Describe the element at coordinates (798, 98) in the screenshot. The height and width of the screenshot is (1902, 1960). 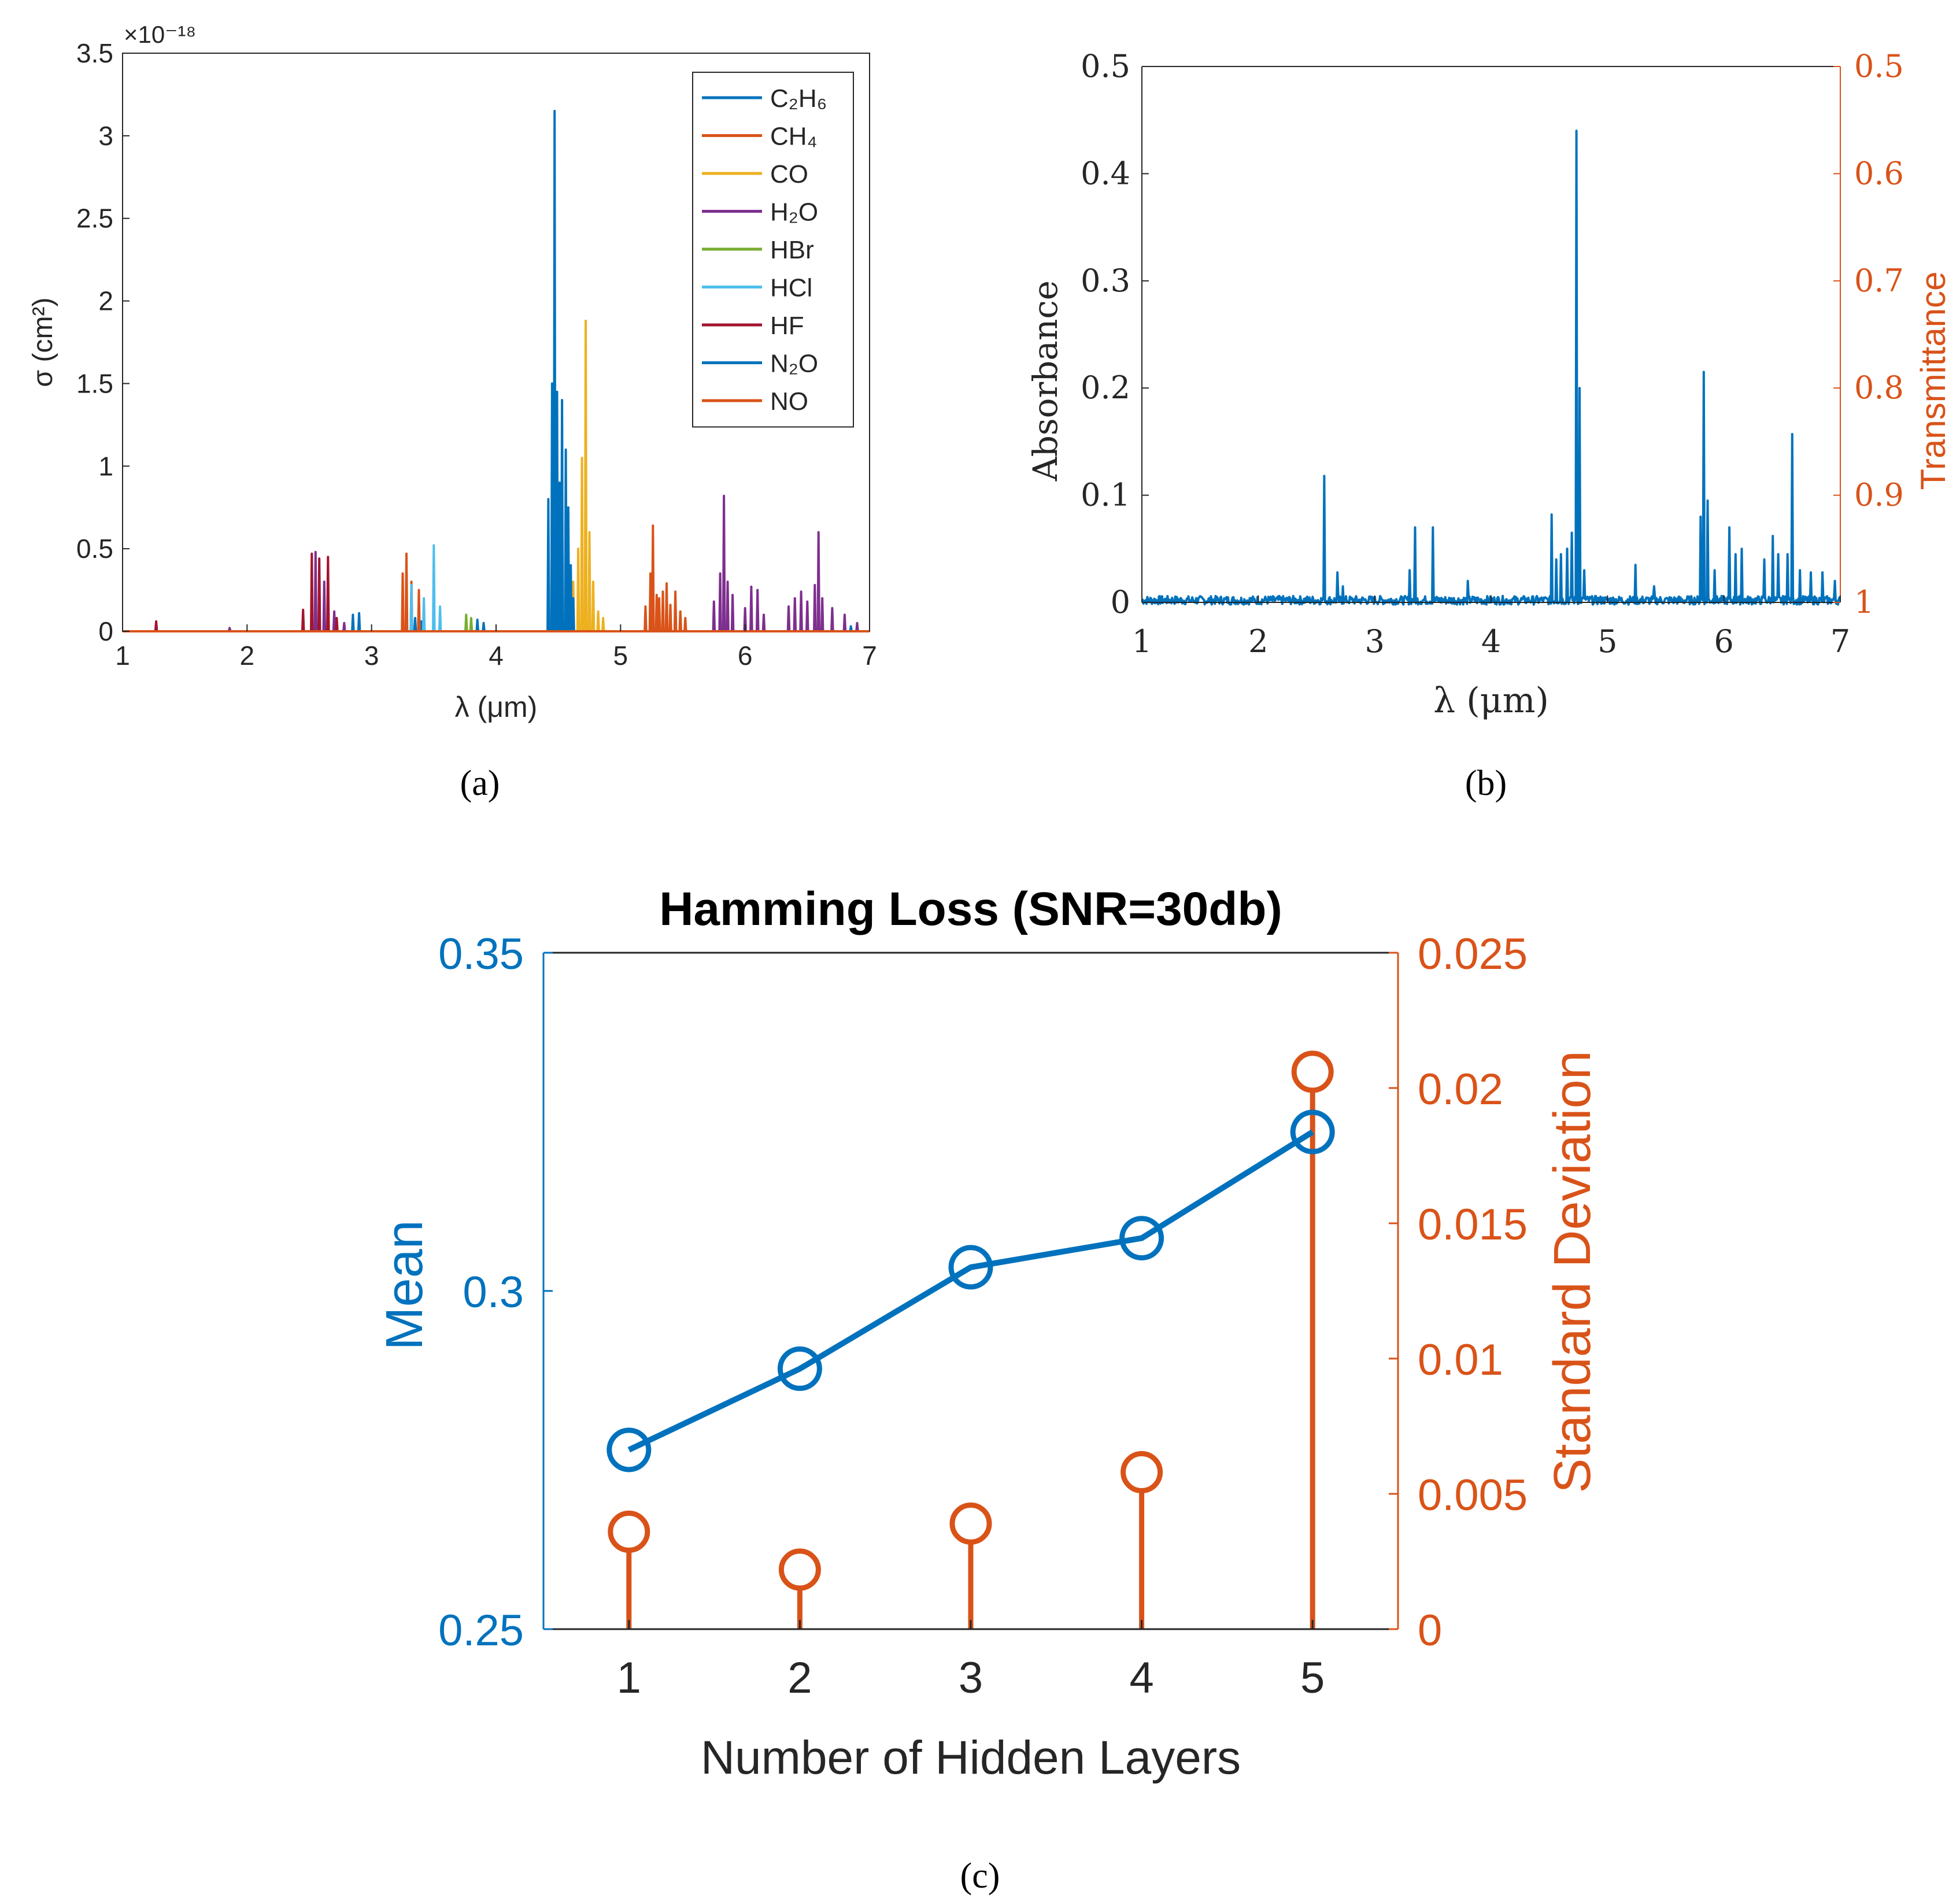
I see `legend-label-a: C₂H₆` at that location.